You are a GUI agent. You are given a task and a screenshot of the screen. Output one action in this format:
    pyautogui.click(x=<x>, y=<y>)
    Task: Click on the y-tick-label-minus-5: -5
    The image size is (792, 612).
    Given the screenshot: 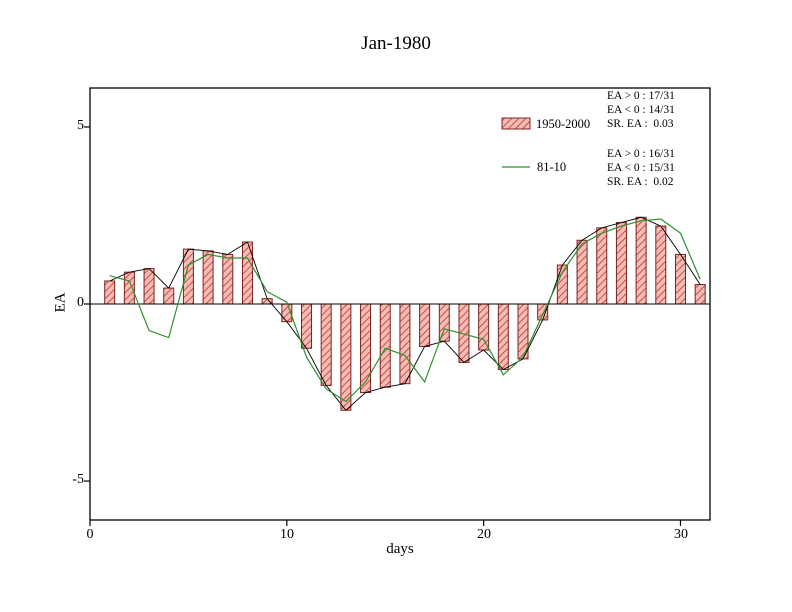 What is the action you would take?
    pyautogui.click(x=78, y=479)
    